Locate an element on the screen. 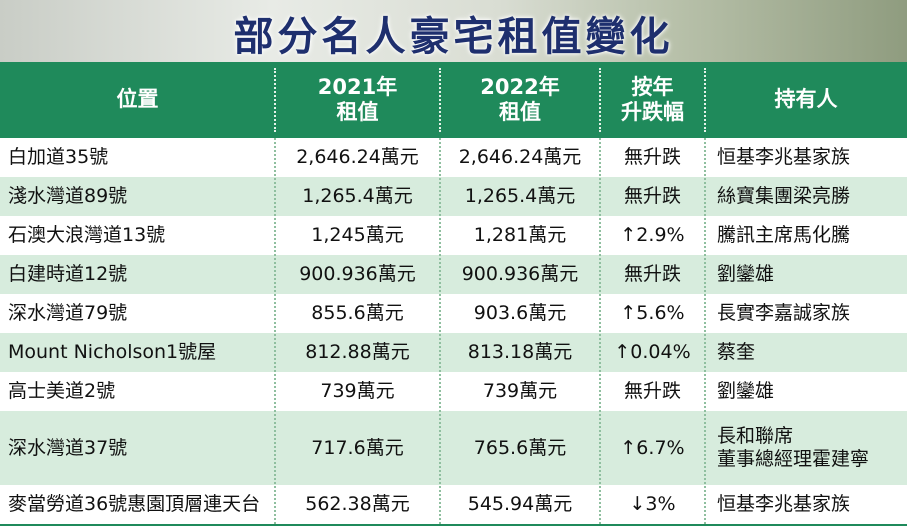 The image size is (907, 526). table-cell: 855.6萬元 is located at coordinates (357, 313).